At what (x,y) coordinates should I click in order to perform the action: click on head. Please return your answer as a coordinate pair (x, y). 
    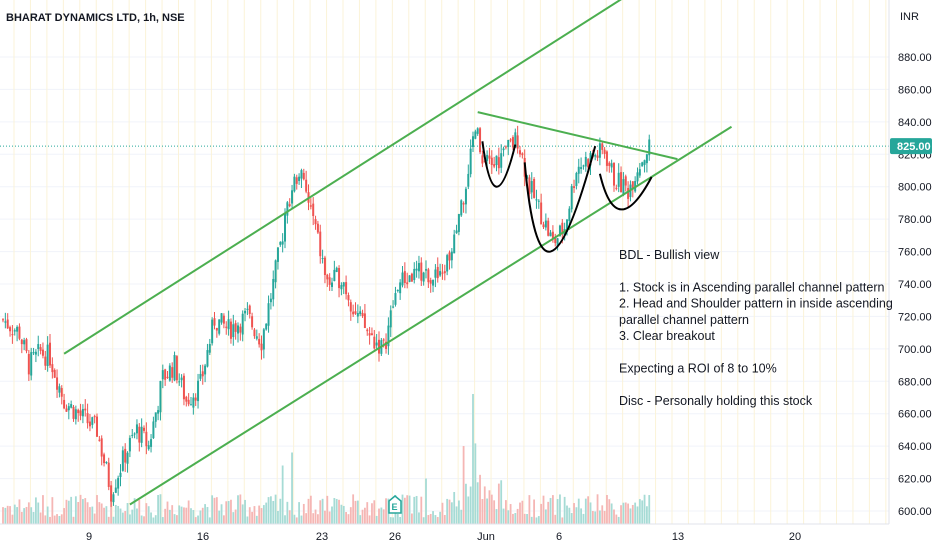
    Looking at the image, I should click on (560, 199).